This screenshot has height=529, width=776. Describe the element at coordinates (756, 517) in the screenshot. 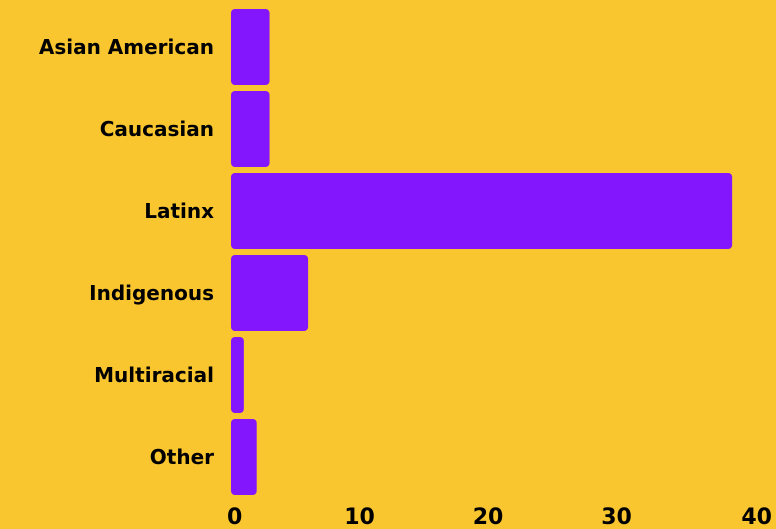

I see `x-tick-label-40: 40` at that location.